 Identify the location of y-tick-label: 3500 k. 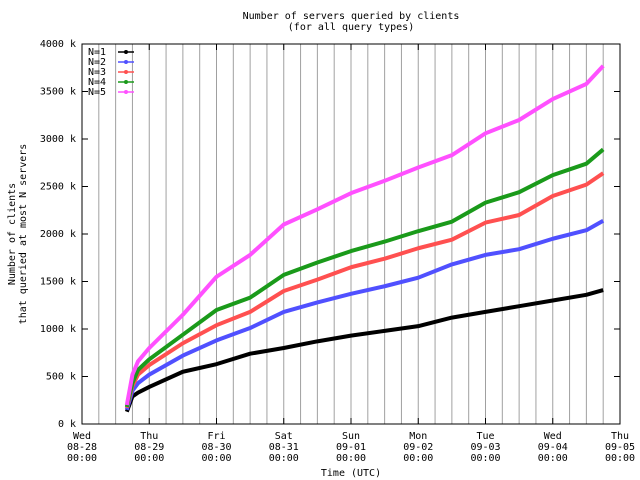
(58, 92).